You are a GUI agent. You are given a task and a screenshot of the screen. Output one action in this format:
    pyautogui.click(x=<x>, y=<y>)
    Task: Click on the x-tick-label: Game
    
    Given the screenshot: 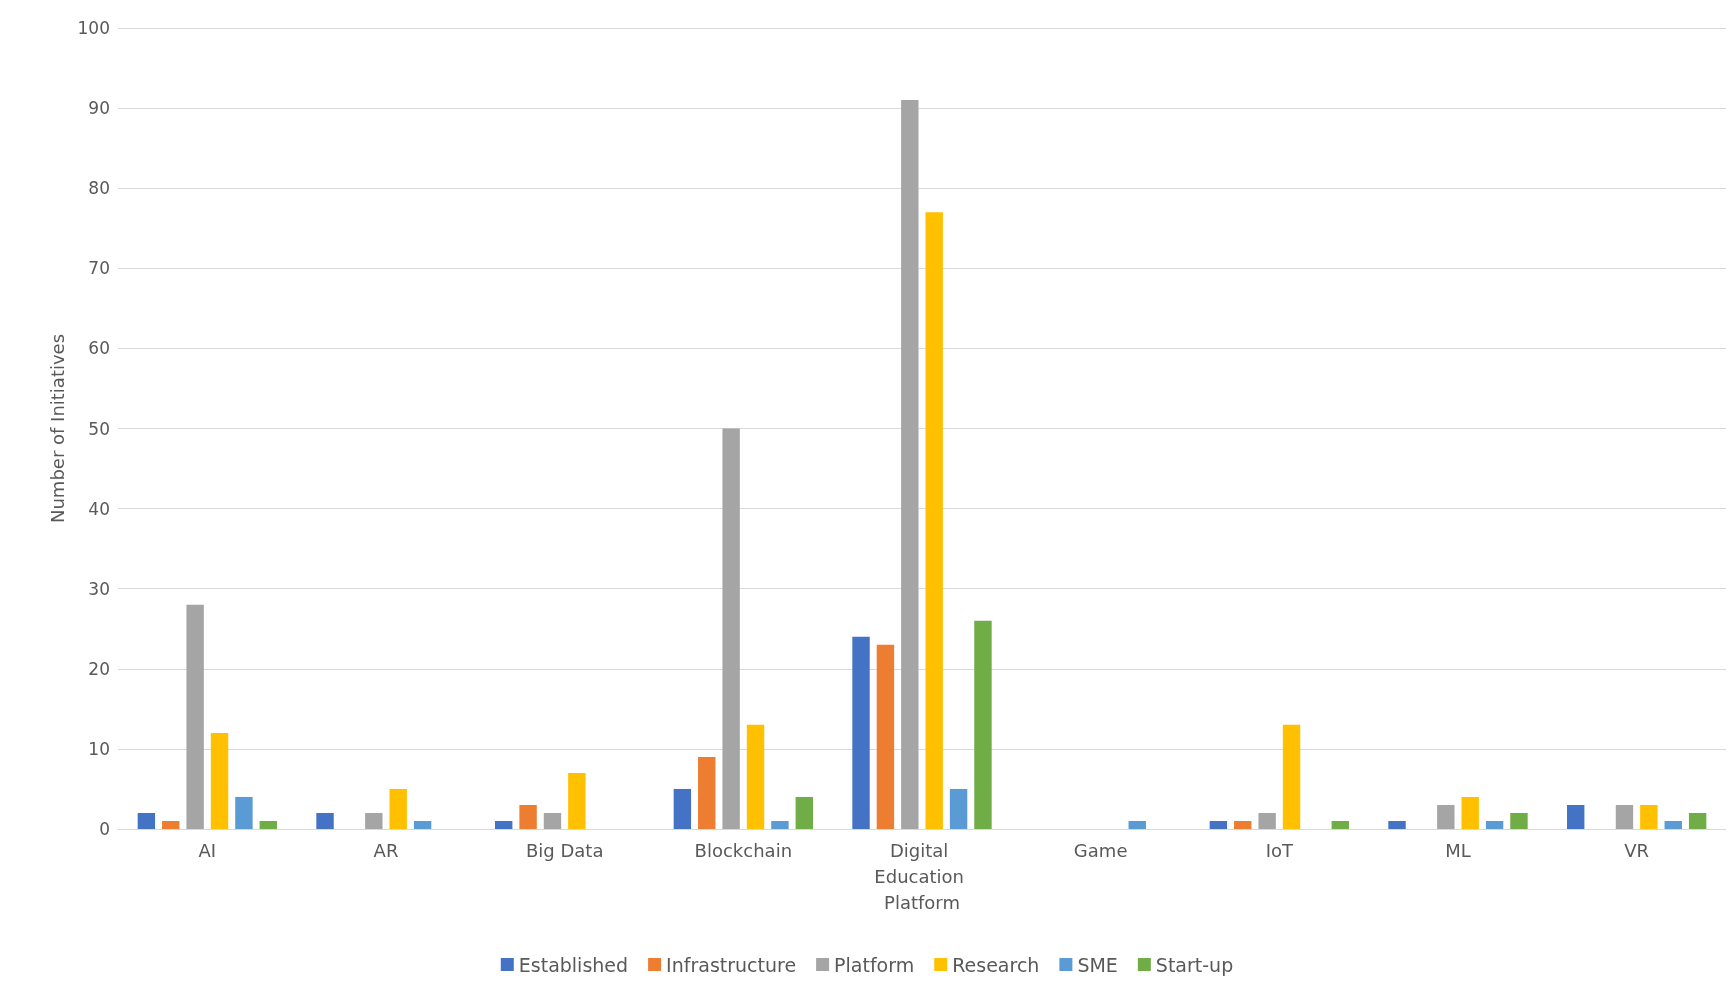 What is the action you would take?
    pyautogui.click(x=1100, y=850)
    